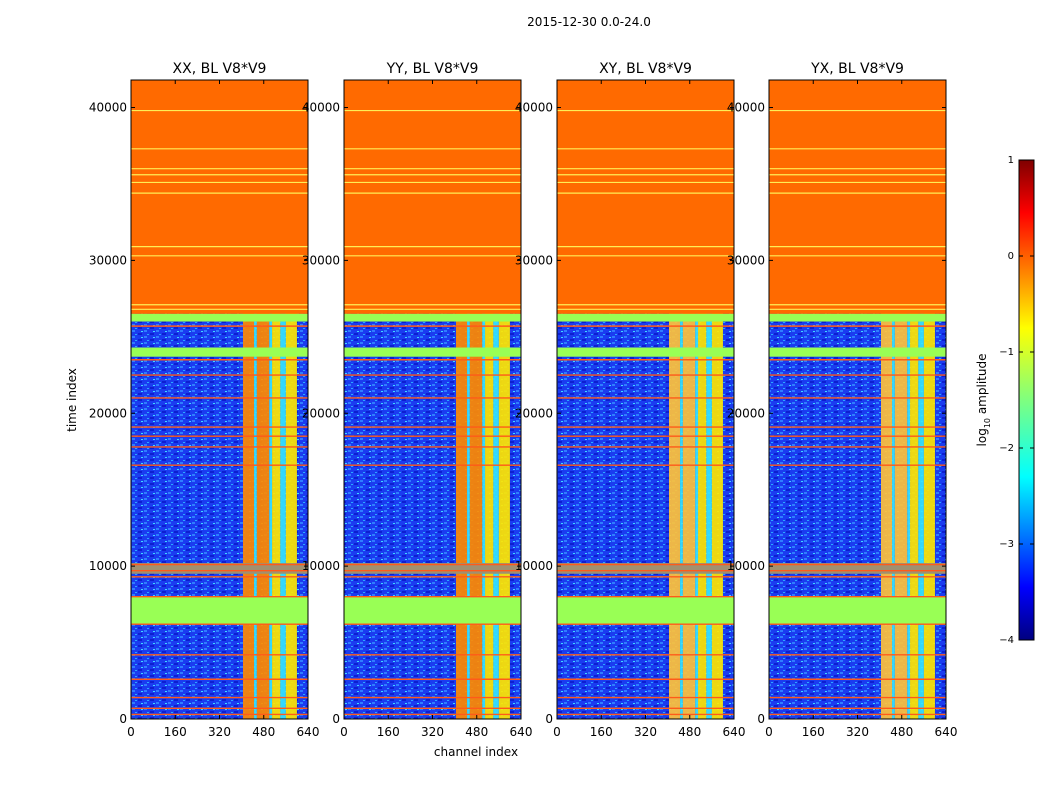 This screenshot has width=1050, height=800. I want to click on panel-title: YX, BL V8*V9, so click(857, 69).